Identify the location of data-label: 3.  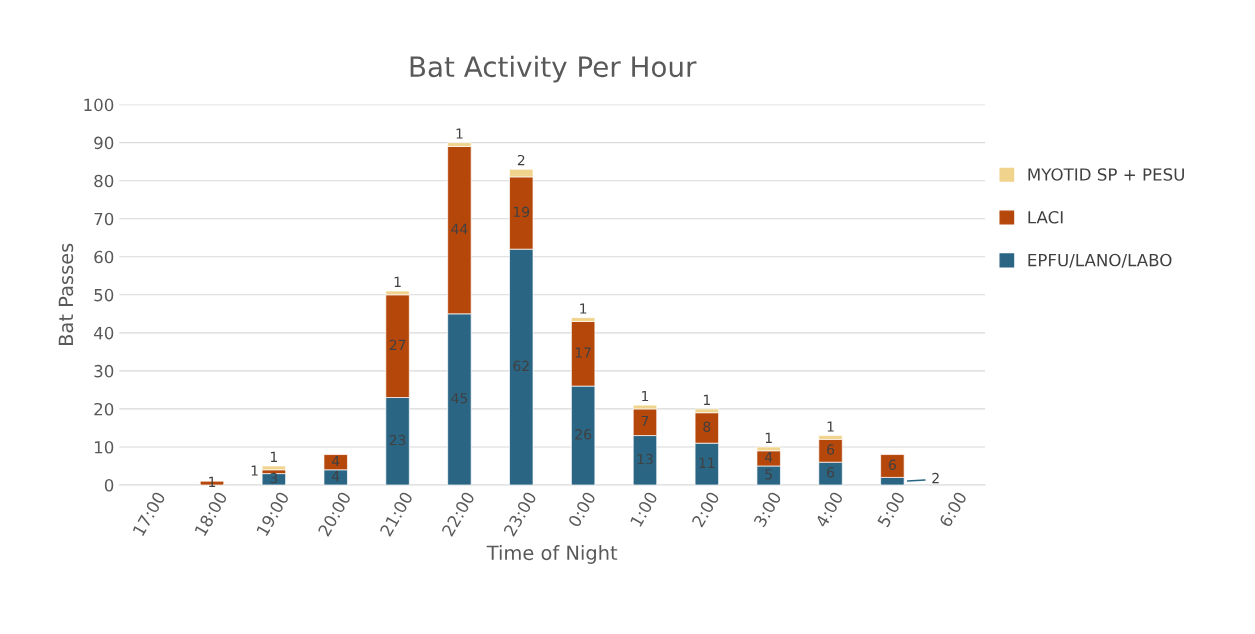
(274, 478).